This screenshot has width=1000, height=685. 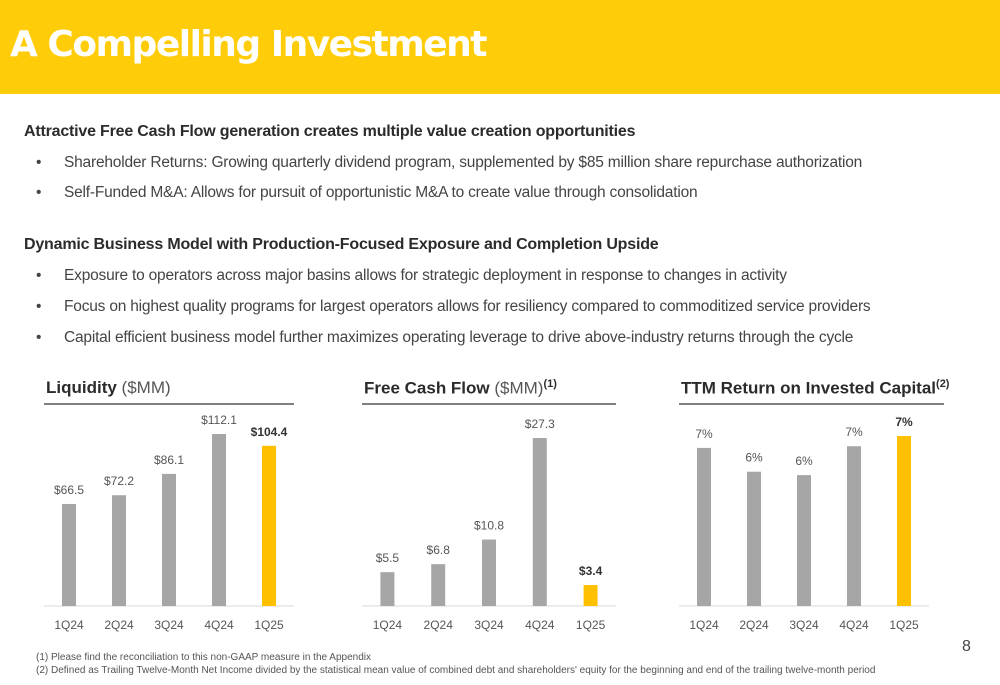 I want to click on fcf-data-label: $10.8, so click(x=489, y=526).